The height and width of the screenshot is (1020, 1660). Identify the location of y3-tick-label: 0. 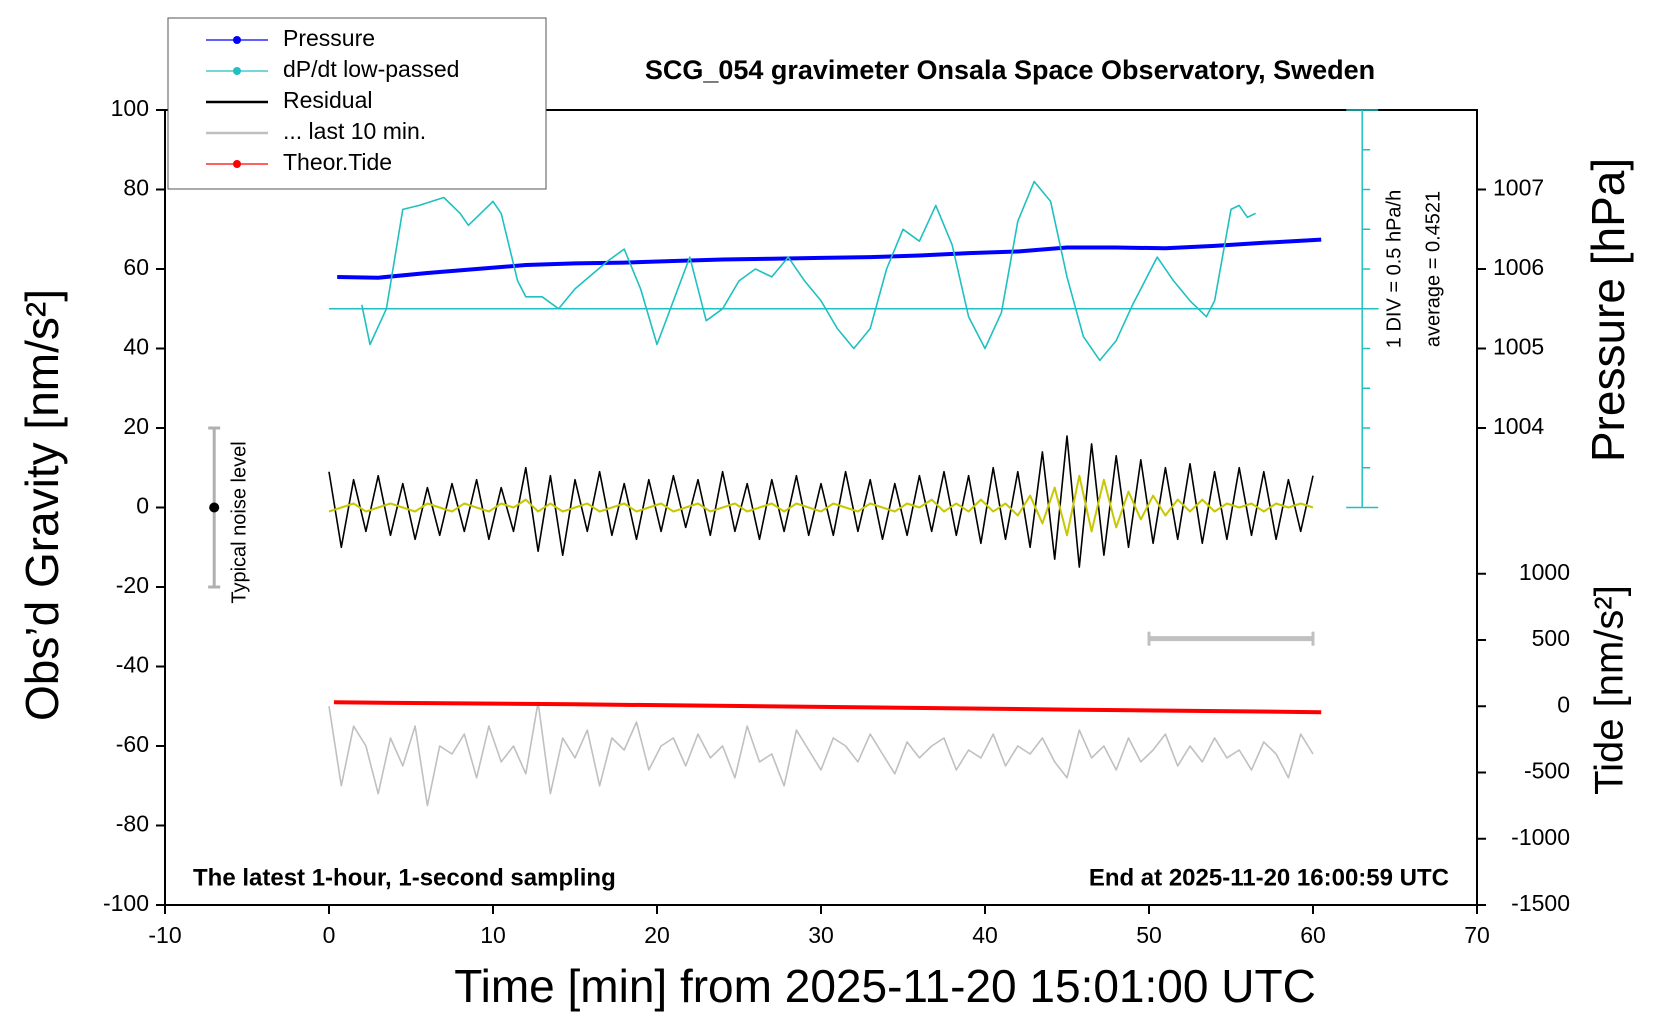
(1563, 704).